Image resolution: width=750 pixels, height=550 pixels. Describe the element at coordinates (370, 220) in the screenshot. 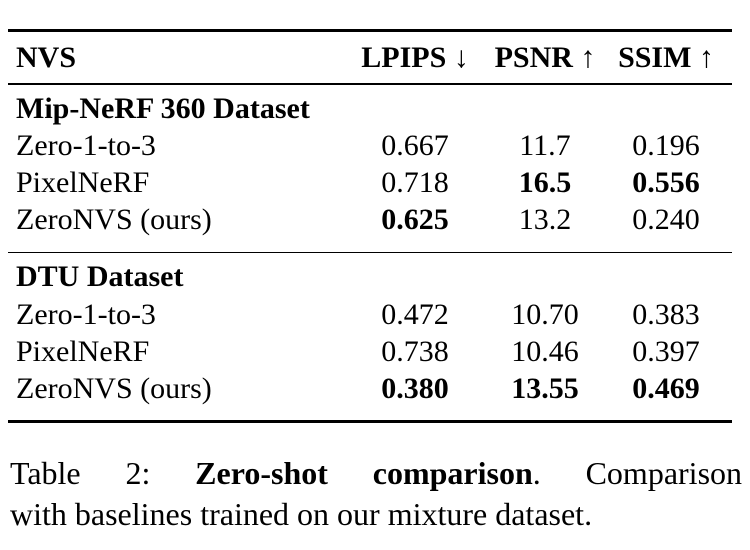

I see `table-row: ZeroNVS (ours) 0.625 13.2 0.240` at that location.